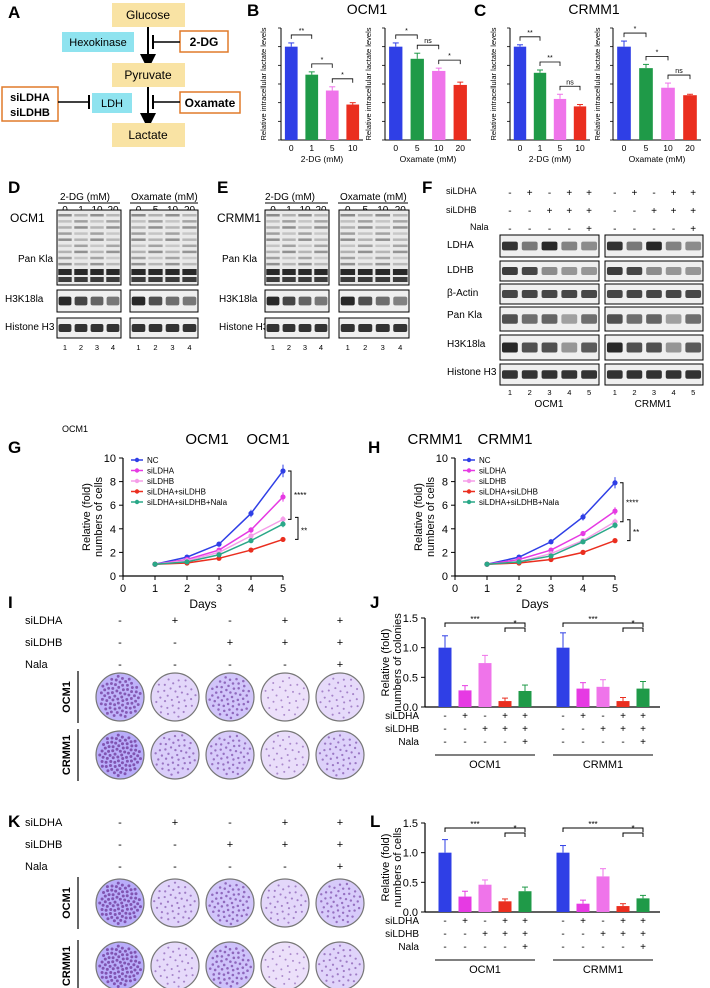 The image size is (710, 988). What do you see at coordinates (601, 310) in the screenshot?
I see `f-blot-images` at bounding box center [601, 310].